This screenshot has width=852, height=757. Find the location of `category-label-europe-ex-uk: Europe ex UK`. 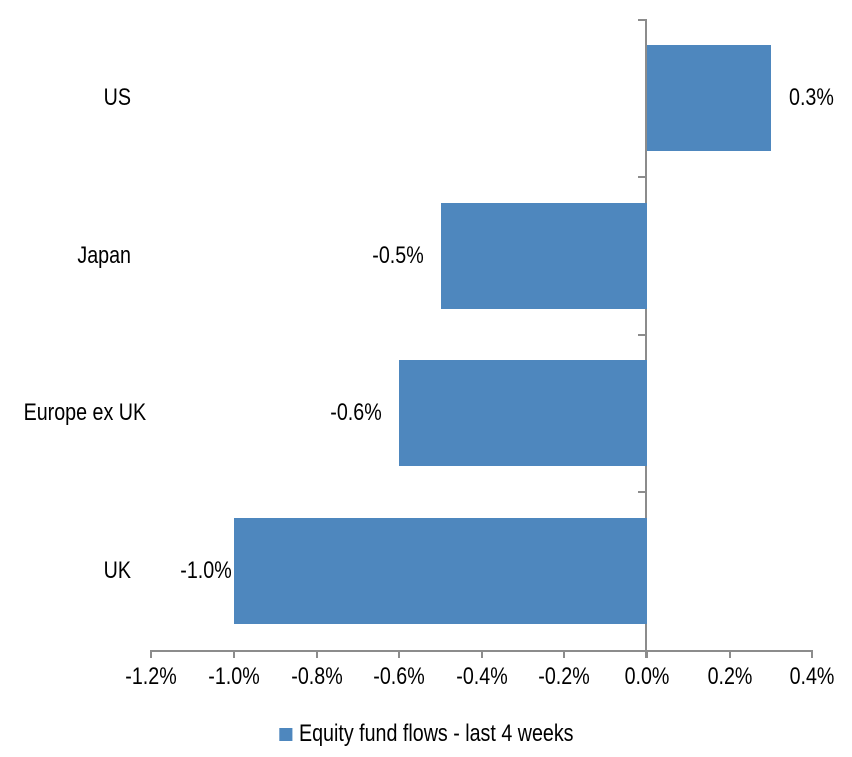

category-label-europe-ex-uk: Europe ex UK is located at coordinates (85, 413).